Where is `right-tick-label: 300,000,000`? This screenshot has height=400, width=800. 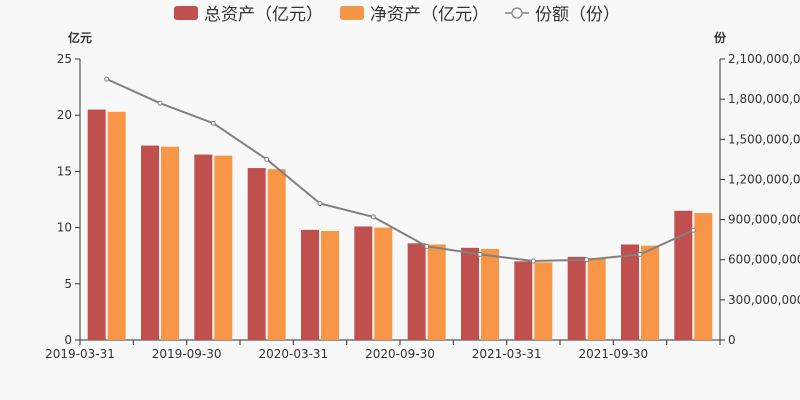
right-tick-label: 300,000,000 is located at coordinates (764, 300).